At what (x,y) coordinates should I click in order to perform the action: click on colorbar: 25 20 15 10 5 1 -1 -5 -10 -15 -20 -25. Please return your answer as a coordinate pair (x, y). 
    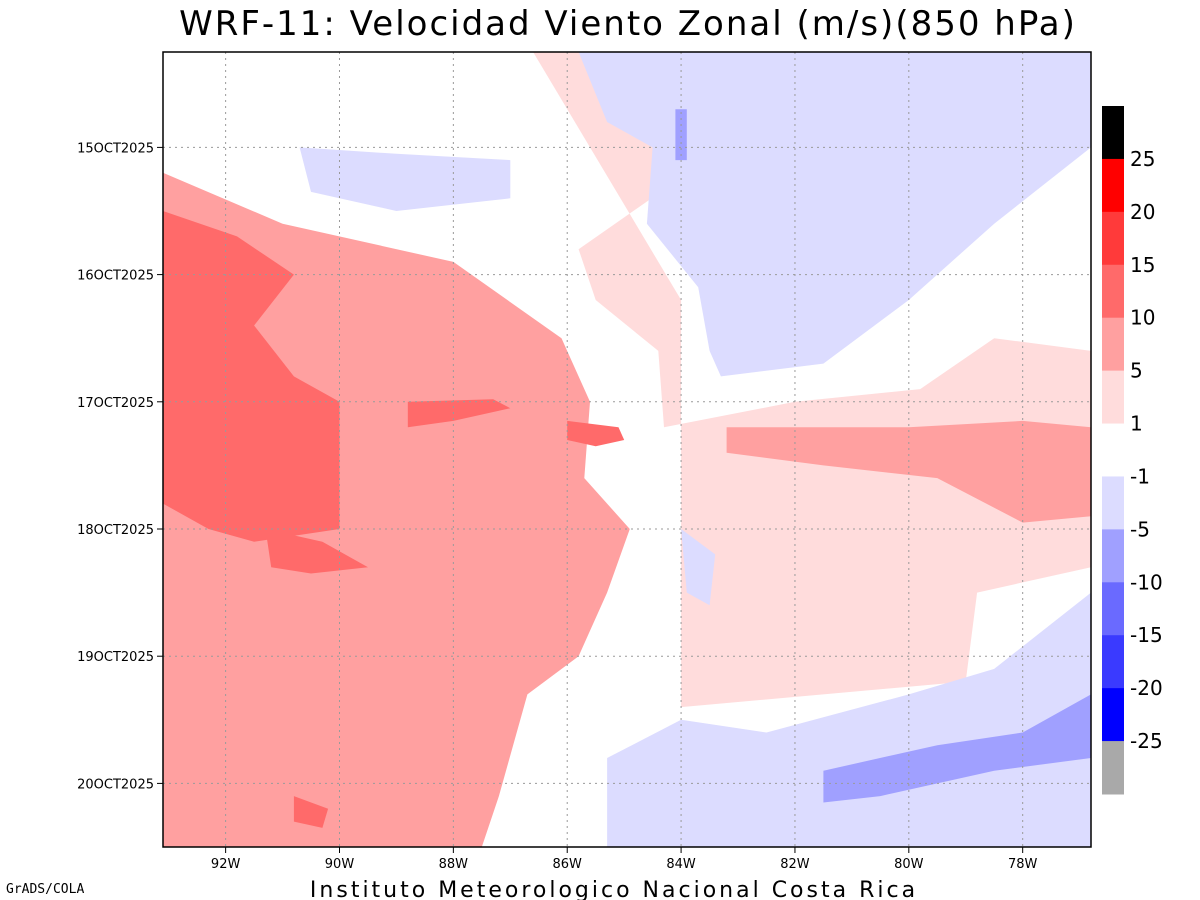
    Looking at the image, I should click on (1132, 450).